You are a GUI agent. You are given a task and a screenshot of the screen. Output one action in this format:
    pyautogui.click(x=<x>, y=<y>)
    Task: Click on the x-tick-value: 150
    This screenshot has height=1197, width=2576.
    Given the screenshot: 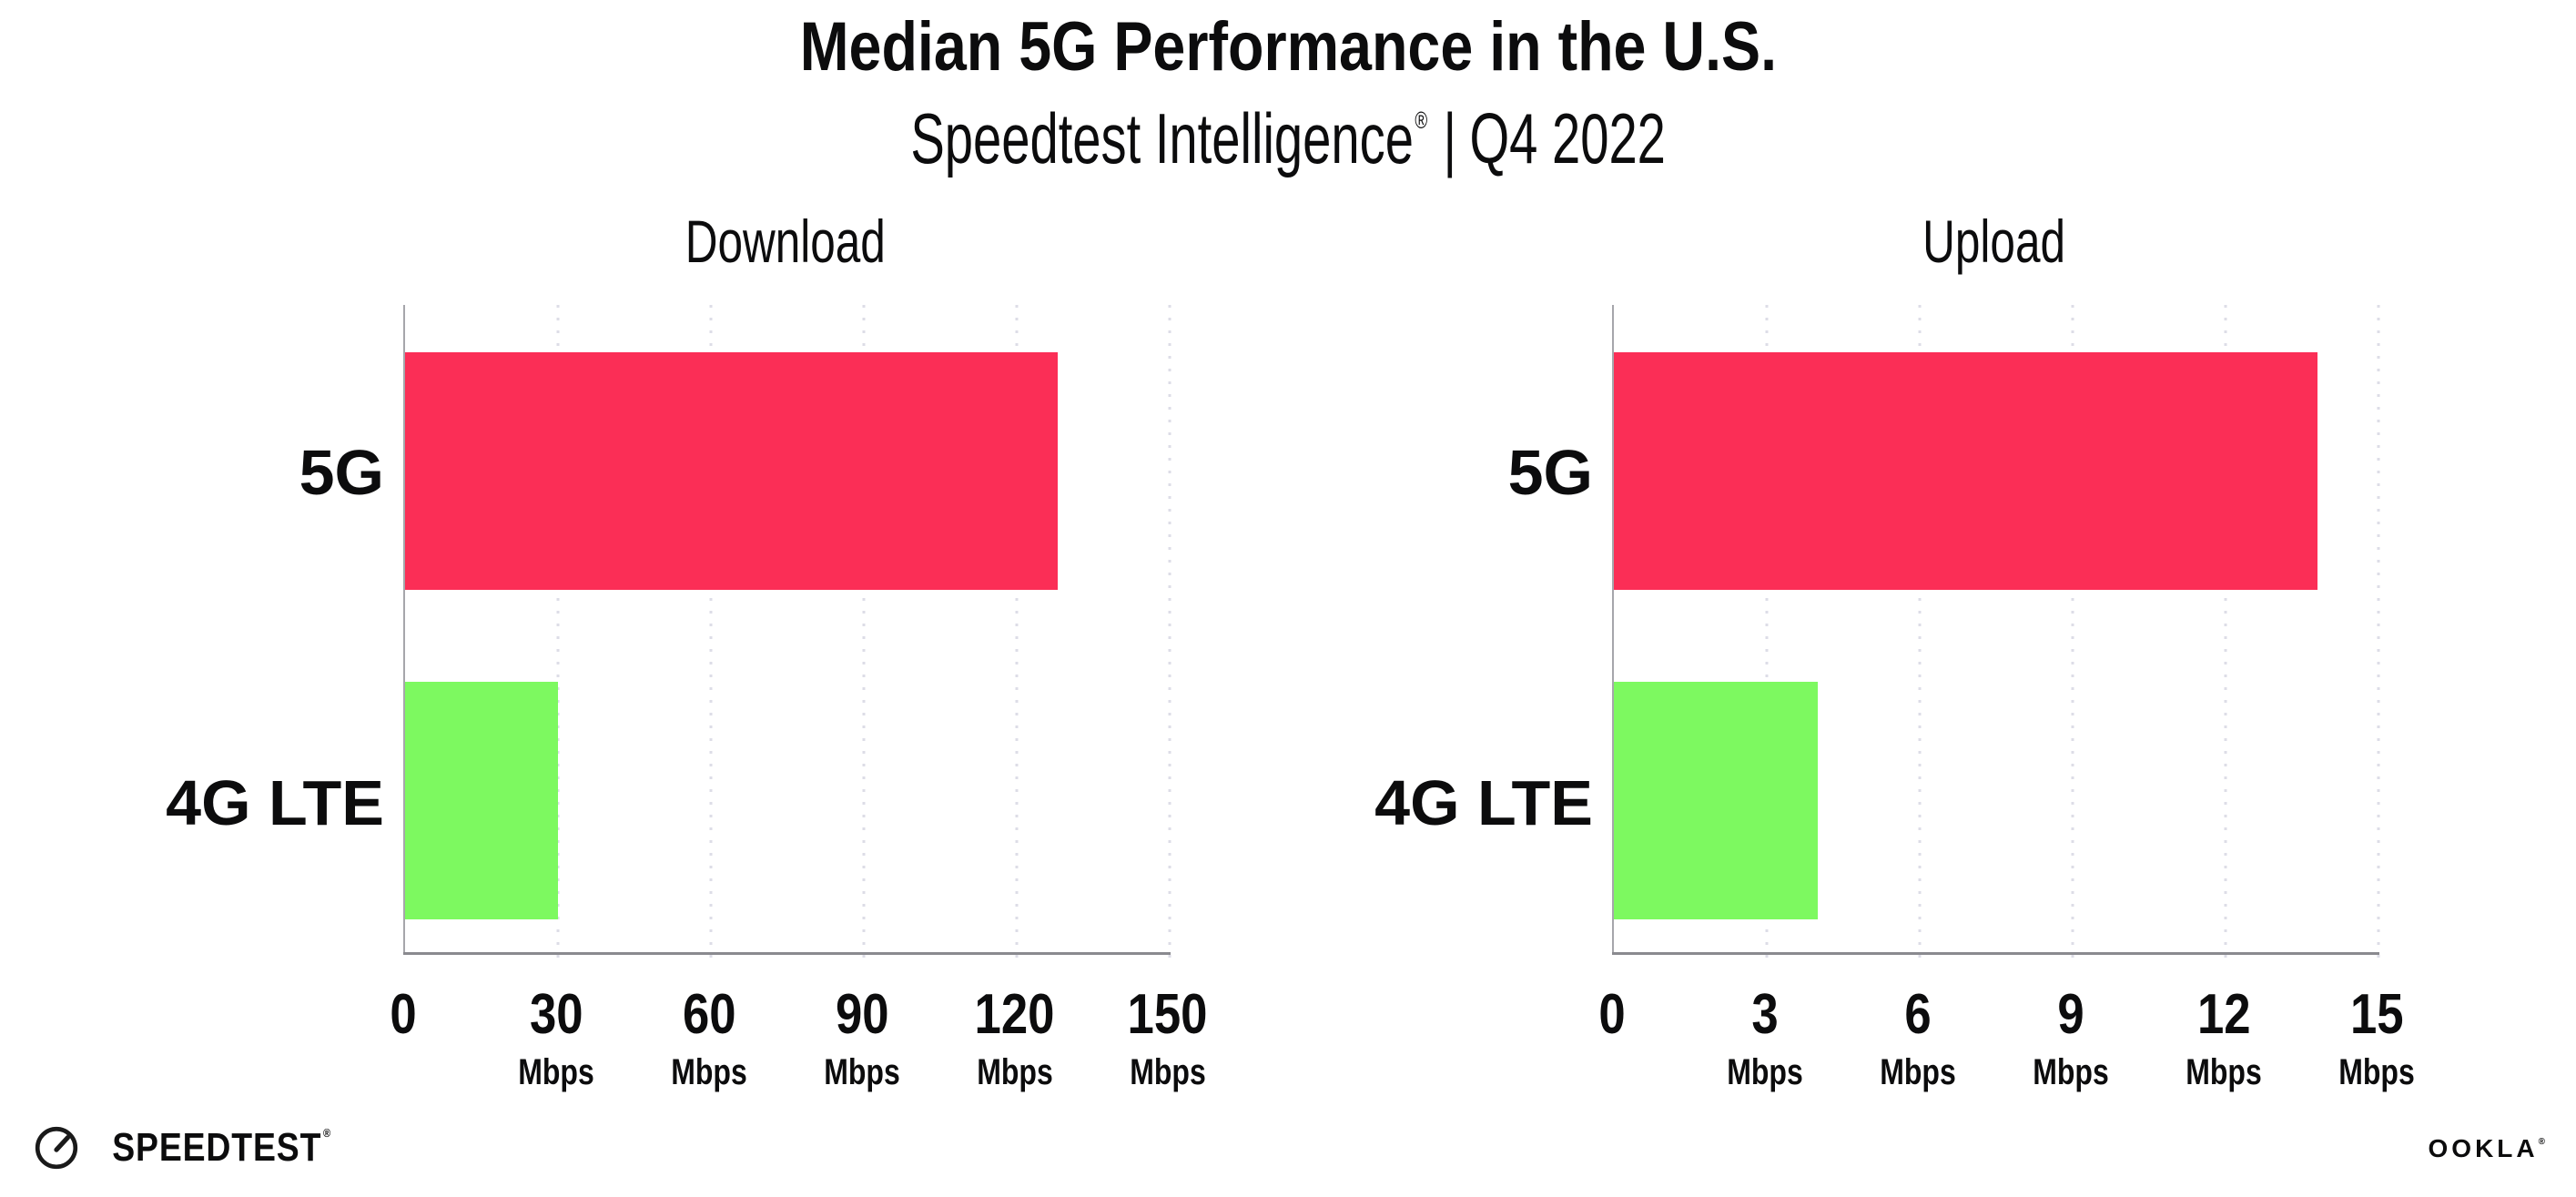 What is the action you would take?
    pyautogui.click(x=1168, y=1015)
    